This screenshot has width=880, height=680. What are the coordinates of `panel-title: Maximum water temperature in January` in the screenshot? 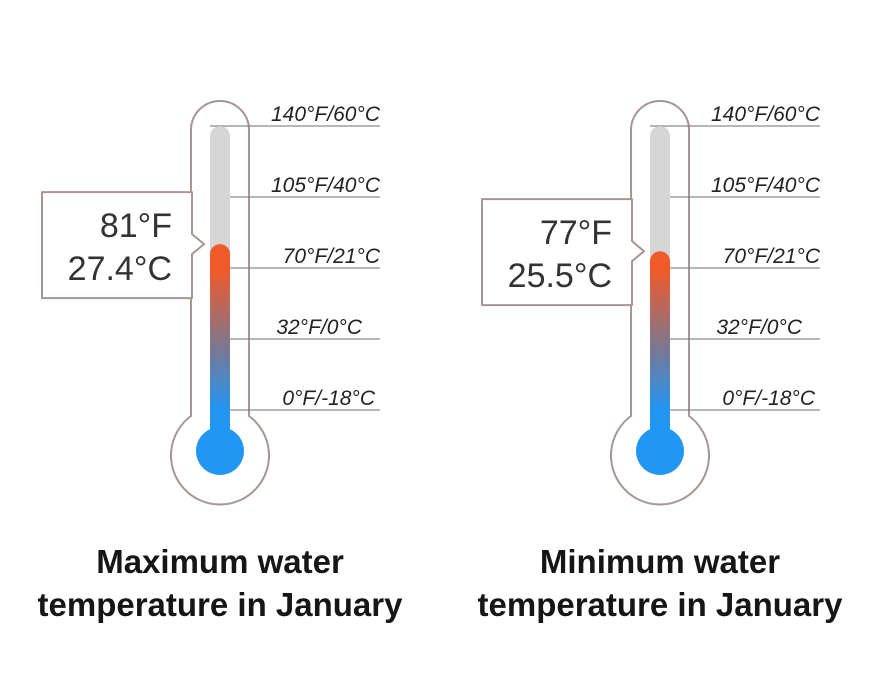 It's located at (220, 583).